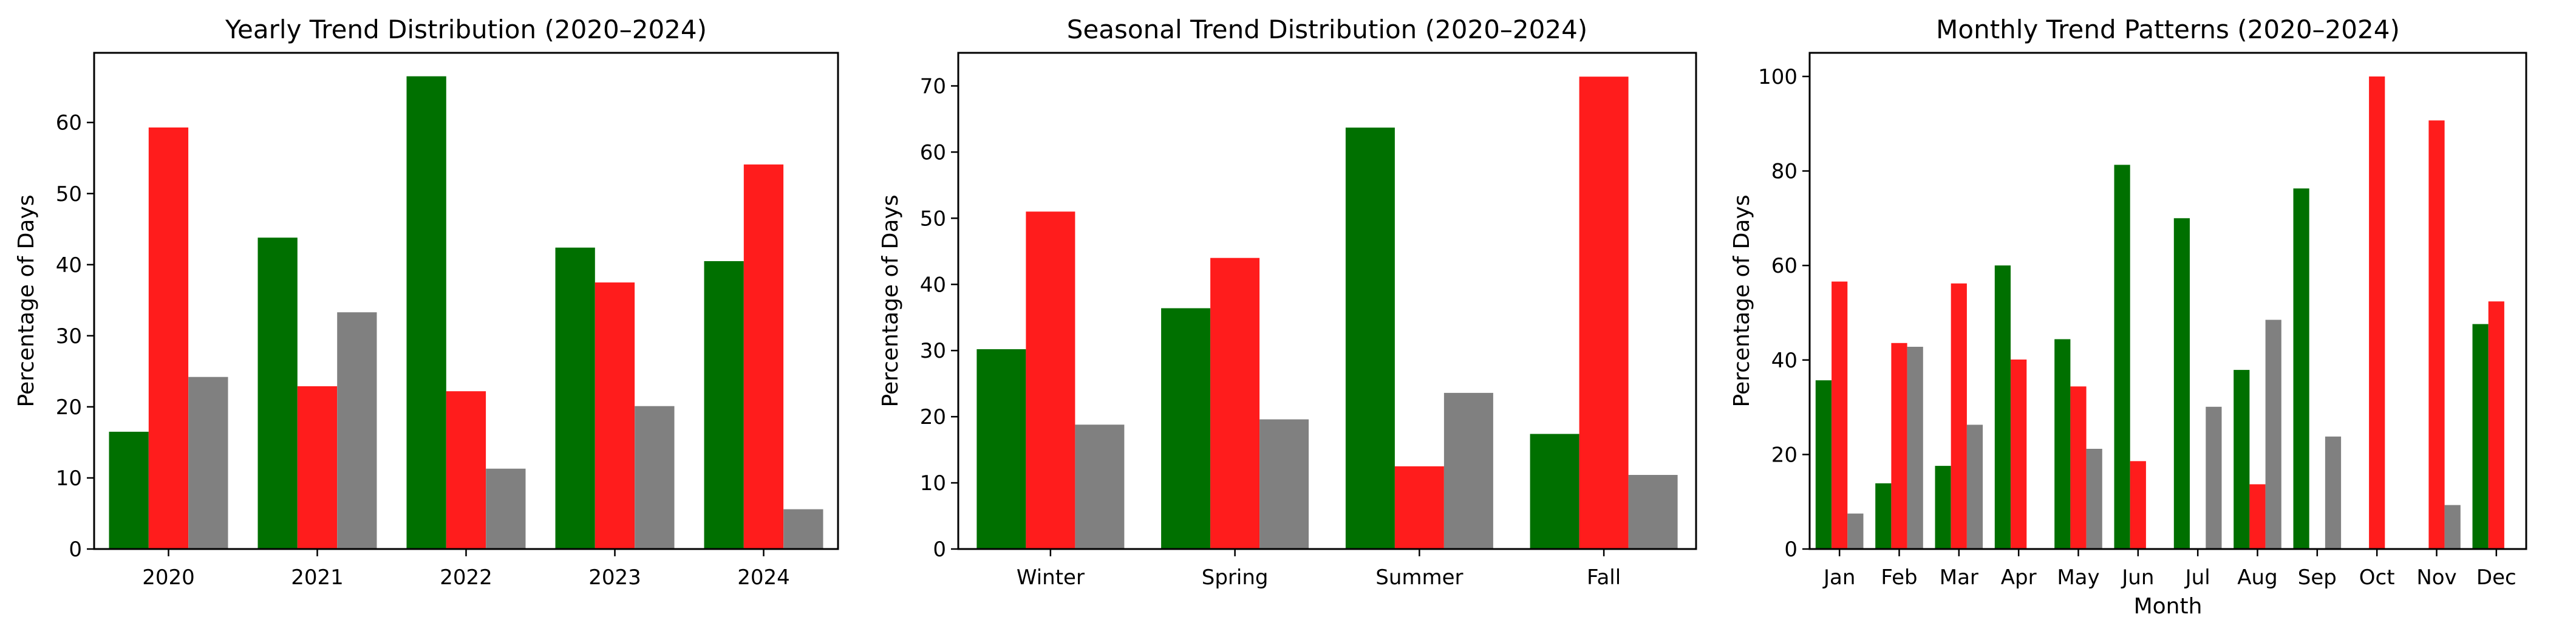  Describe the element at coordinates (1100, 487) in the screenshot. I see `bar-series-3-winter` at that location.